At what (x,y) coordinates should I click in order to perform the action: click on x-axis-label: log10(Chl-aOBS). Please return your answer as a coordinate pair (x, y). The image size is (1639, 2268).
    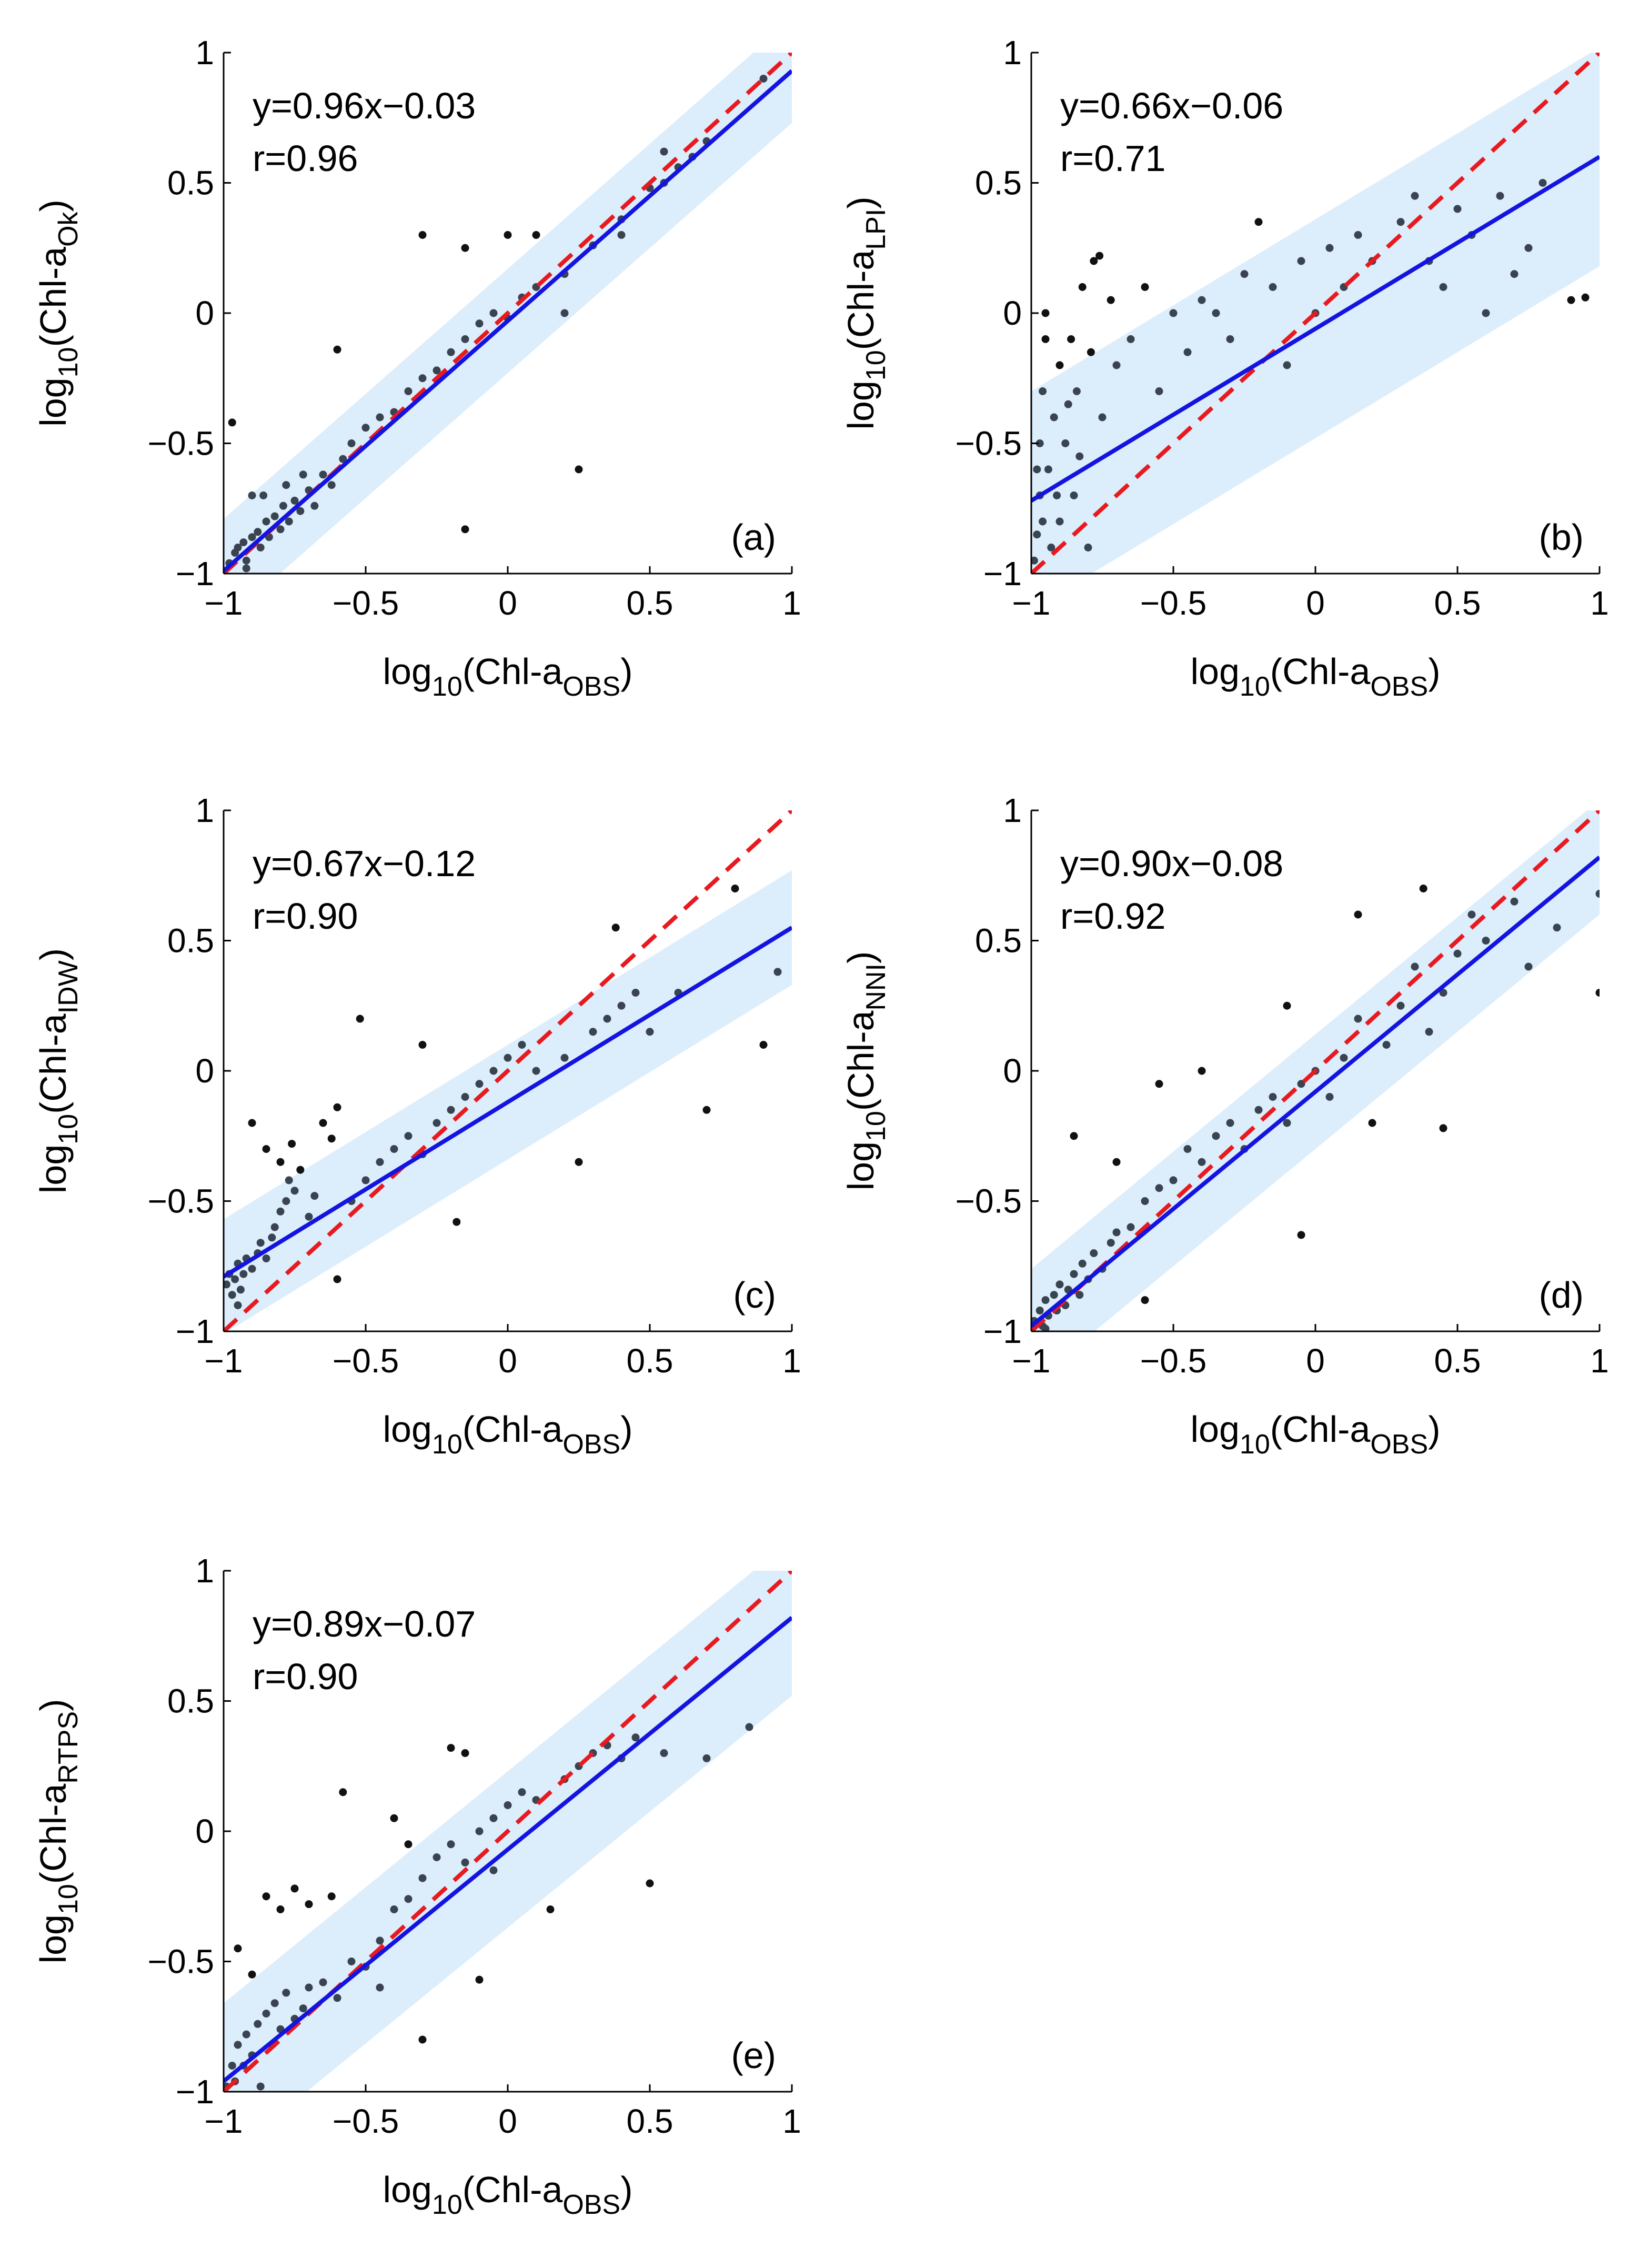
    Looking at the image, I should click on (508, 1434).